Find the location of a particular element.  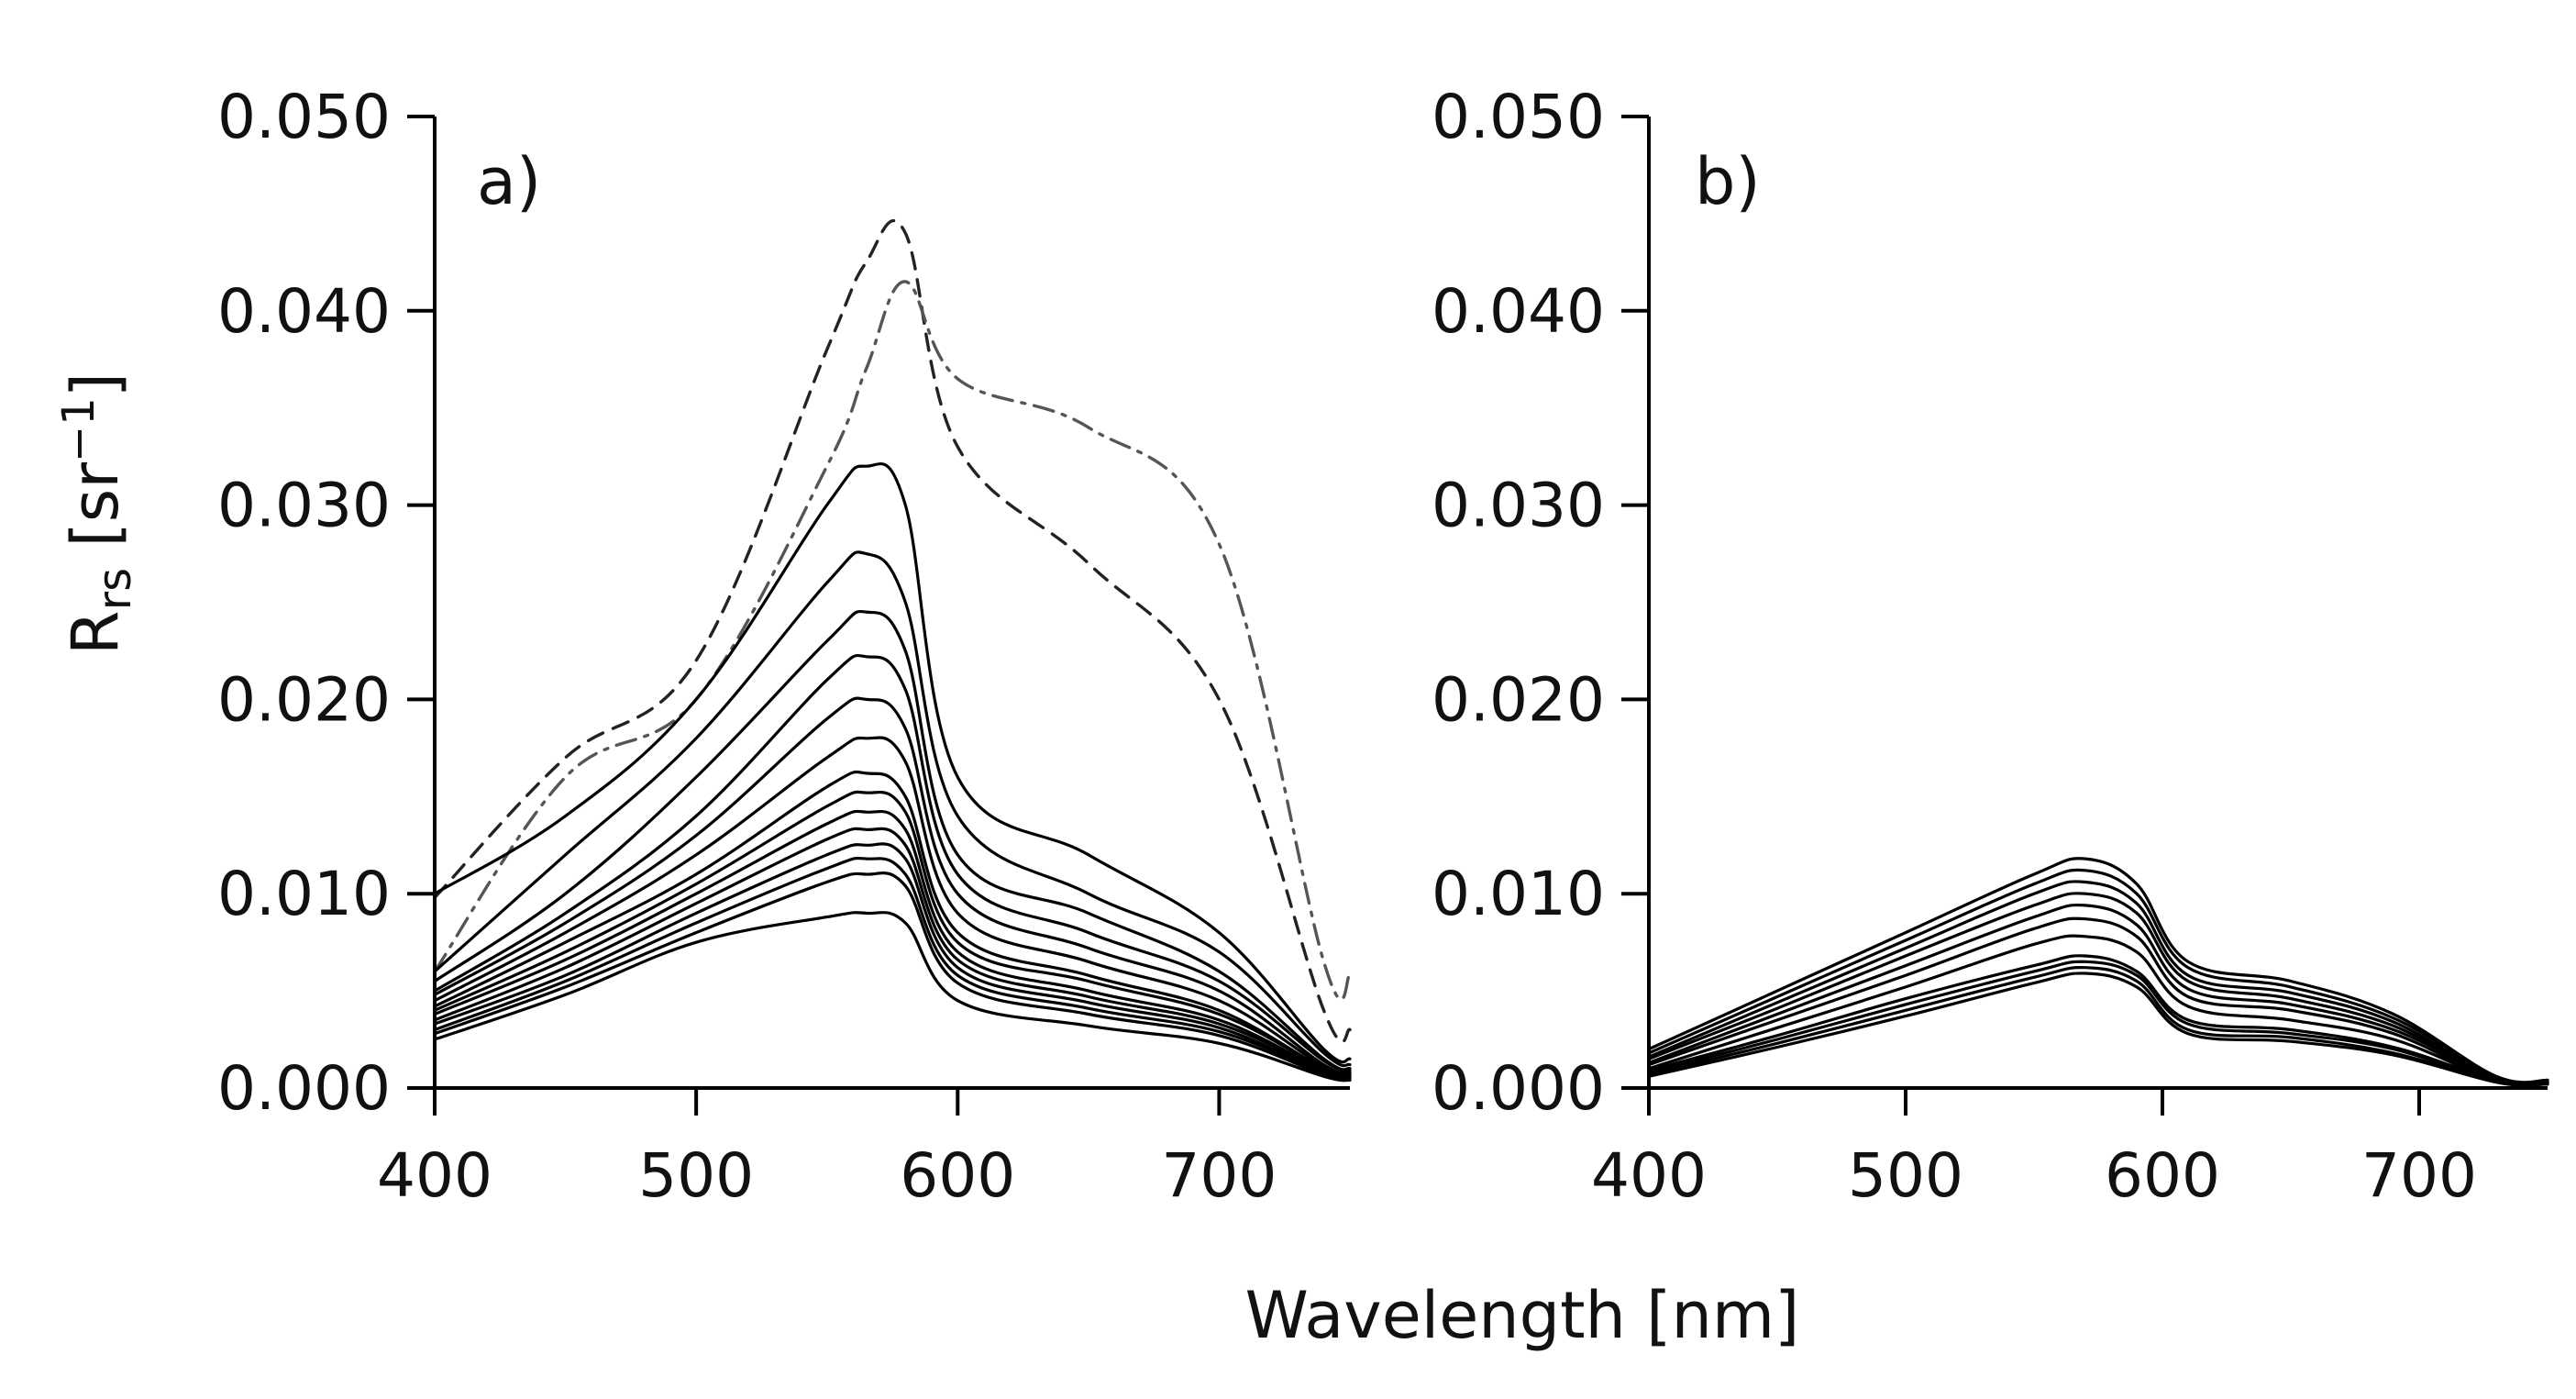

panel-b-series-b2 is located at coordinates (2098, 976).